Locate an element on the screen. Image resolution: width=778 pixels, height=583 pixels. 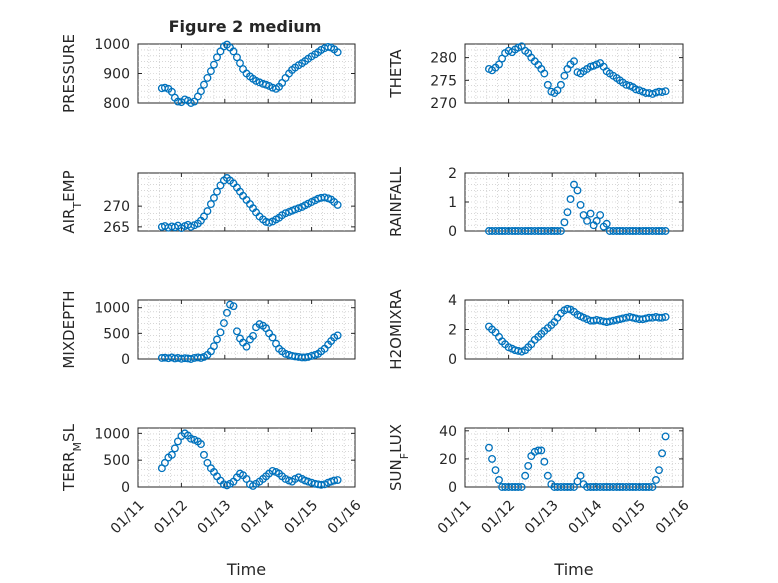
y-tick-label: 800 is located at coordinates (116, 104).